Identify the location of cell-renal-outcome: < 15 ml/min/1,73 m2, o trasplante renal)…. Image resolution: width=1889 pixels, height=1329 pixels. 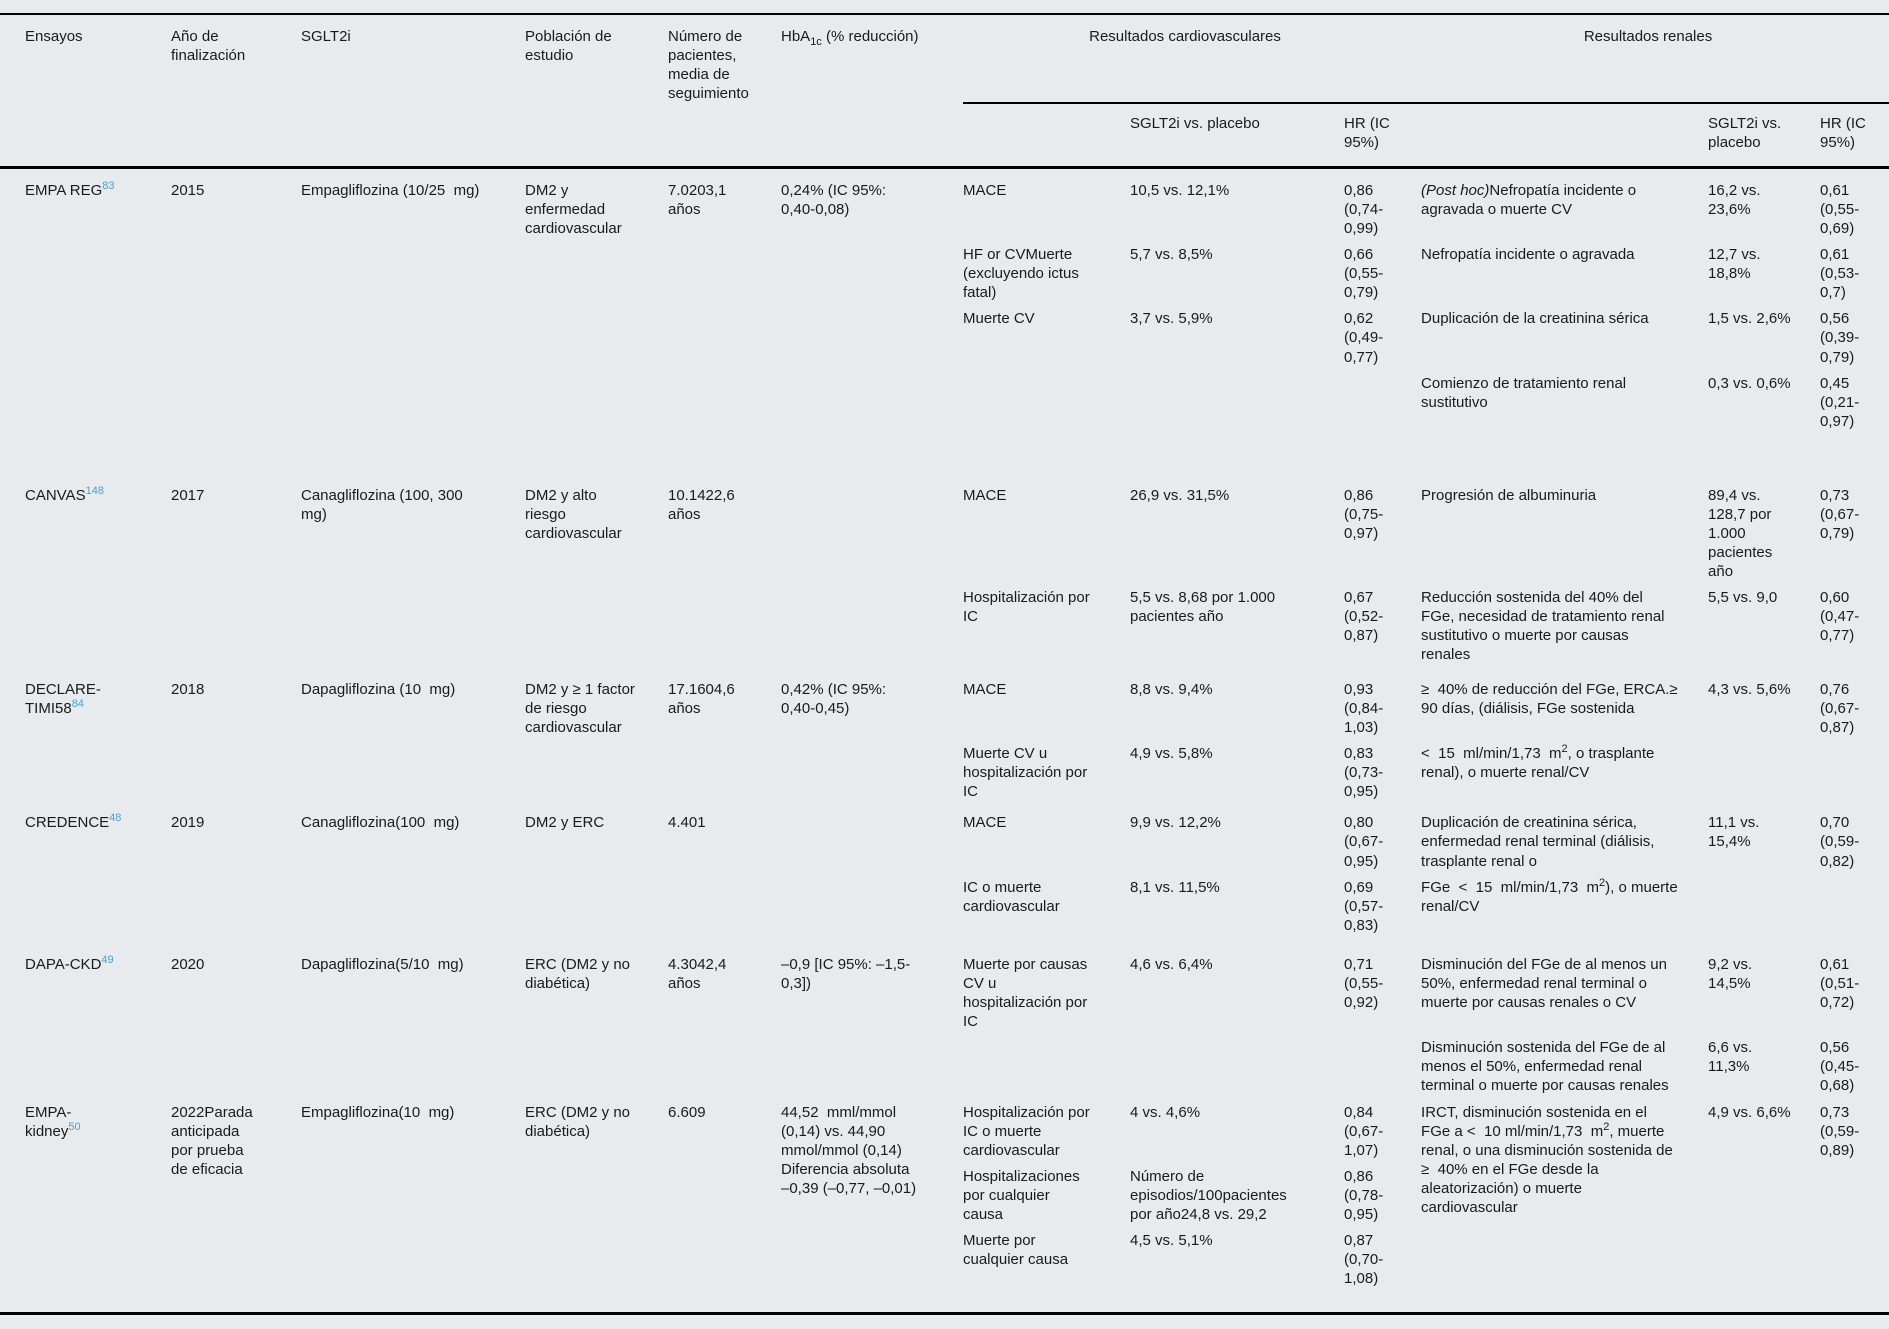
(1540, 762).